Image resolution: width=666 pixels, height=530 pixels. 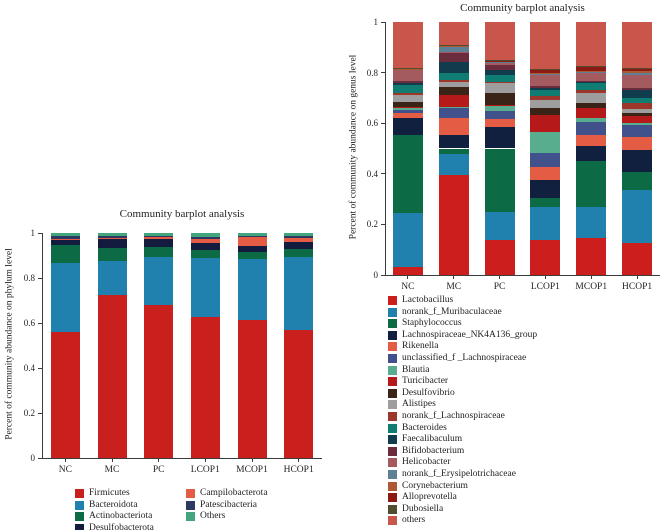 I want to click on legend-item: Rikenella, so click(x=413, y=346).